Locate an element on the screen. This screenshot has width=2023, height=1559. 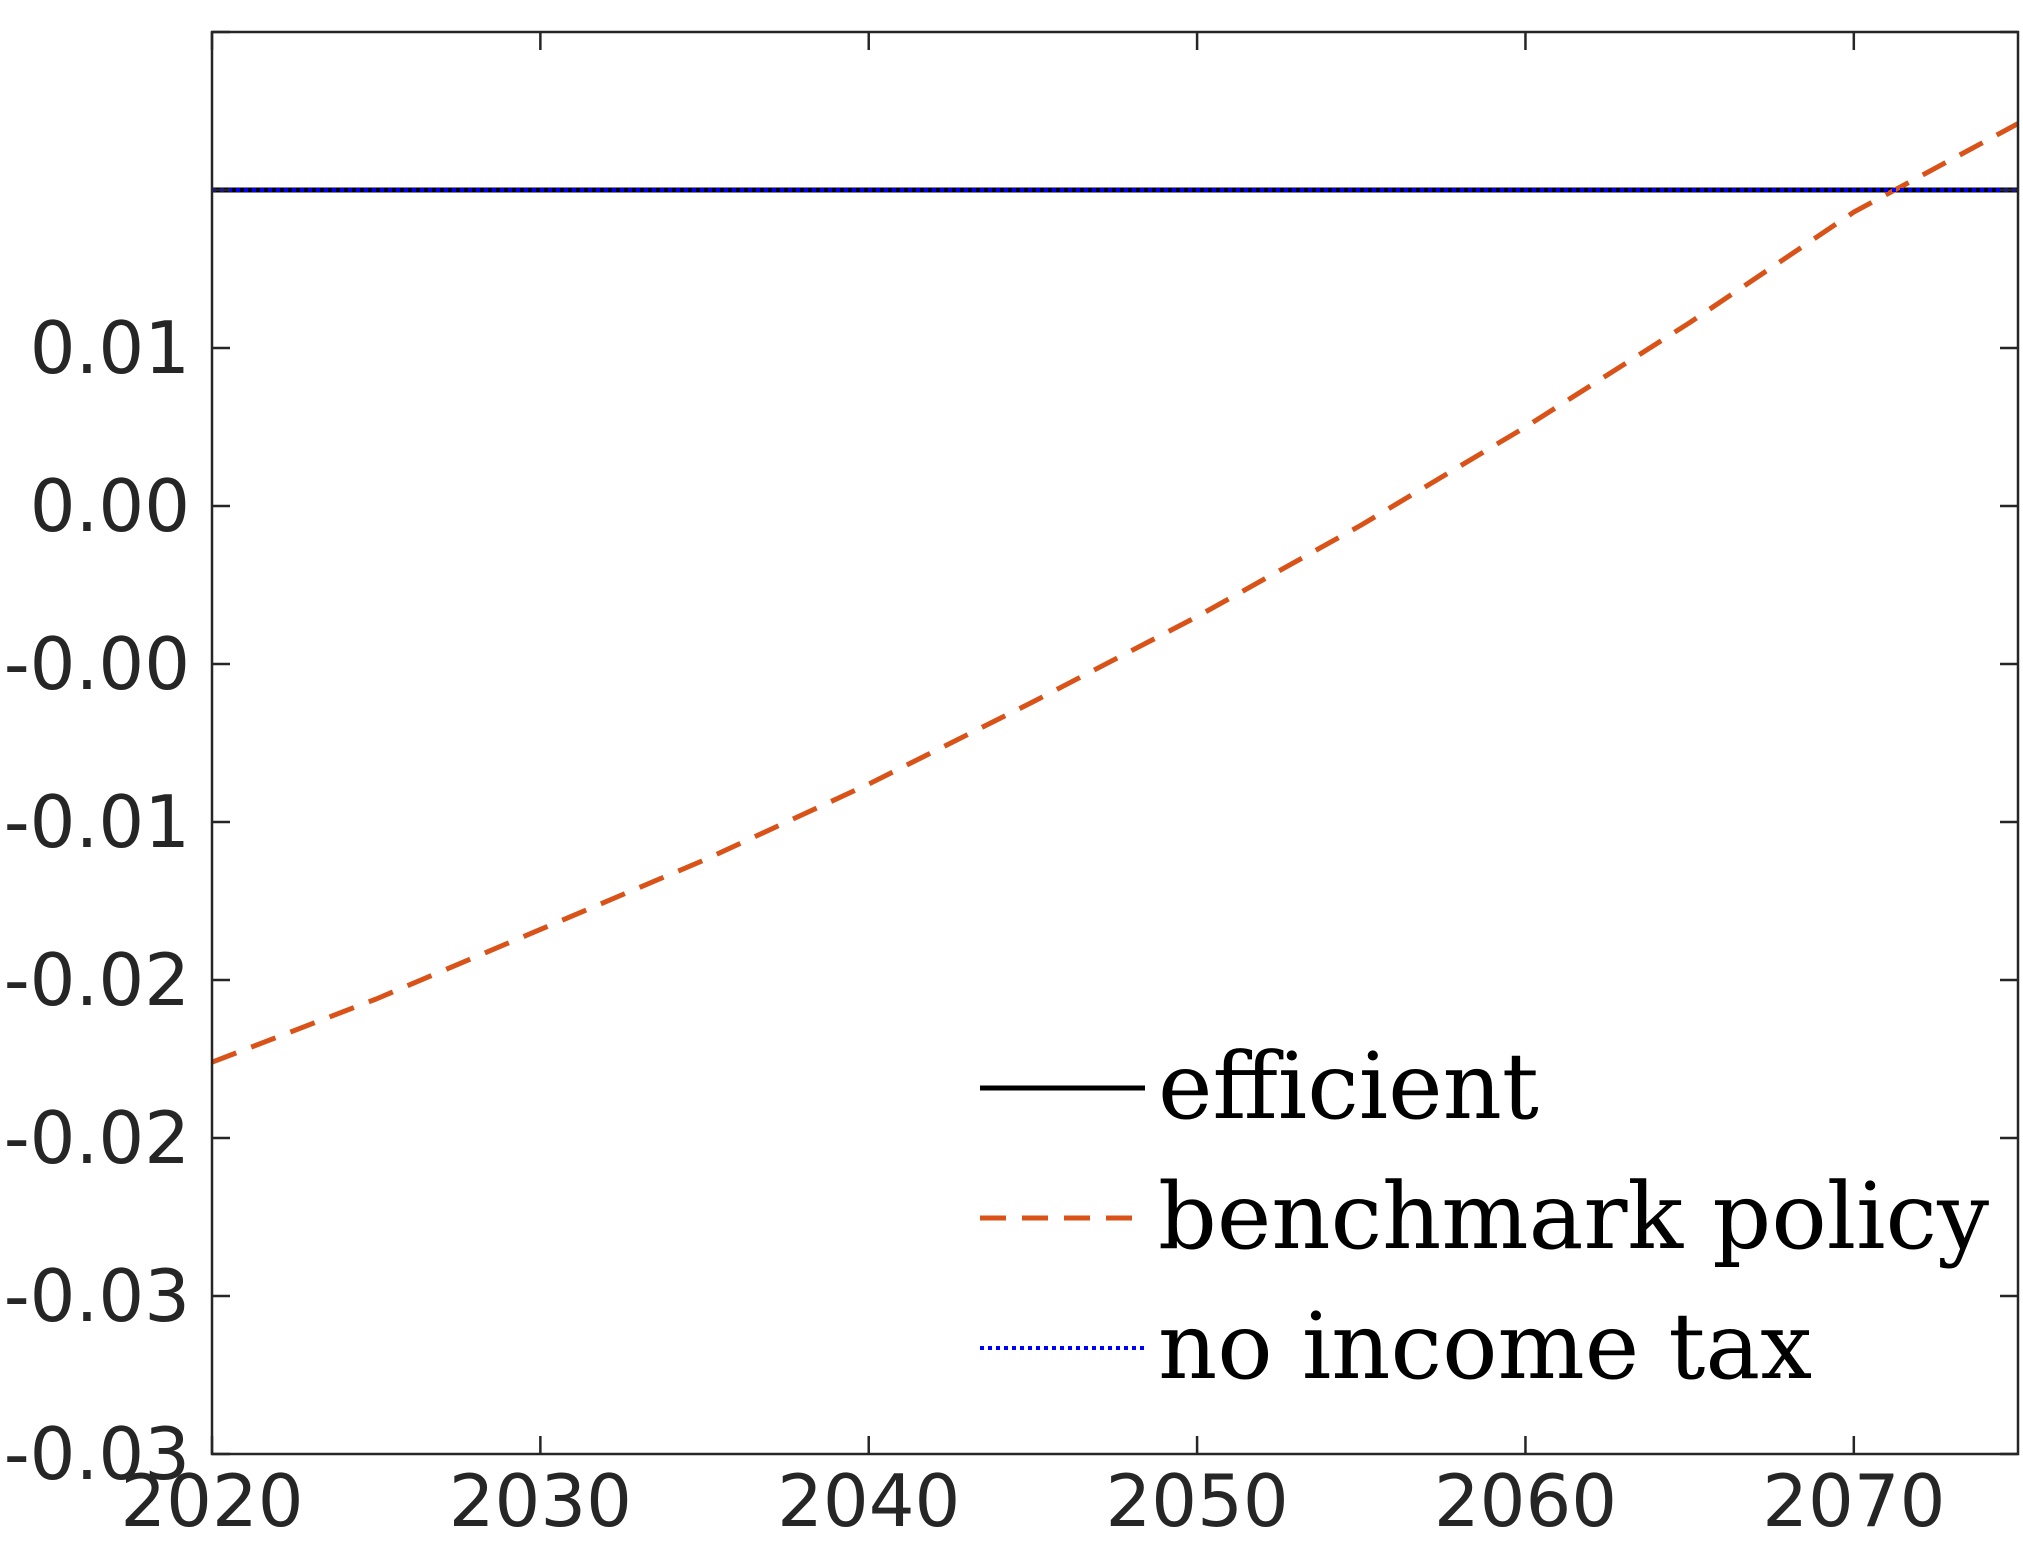
x-tick-label: 2040 is located at coordinates (868, 1501).